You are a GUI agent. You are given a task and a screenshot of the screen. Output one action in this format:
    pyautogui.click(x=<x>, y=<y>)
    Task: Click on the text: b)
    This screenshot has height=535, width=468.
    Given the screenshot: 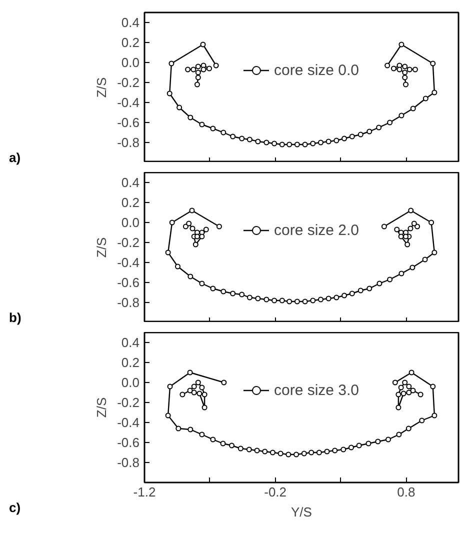 What is the action you would take?
    pyautogui.click(x=15, y=318)
    